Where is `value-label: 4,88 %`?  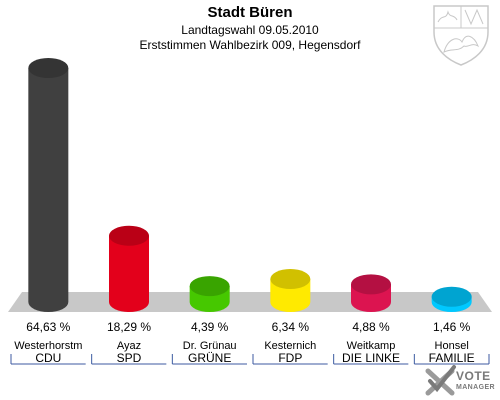
value-label: 4,88 % is located at coordinates (371, 327).